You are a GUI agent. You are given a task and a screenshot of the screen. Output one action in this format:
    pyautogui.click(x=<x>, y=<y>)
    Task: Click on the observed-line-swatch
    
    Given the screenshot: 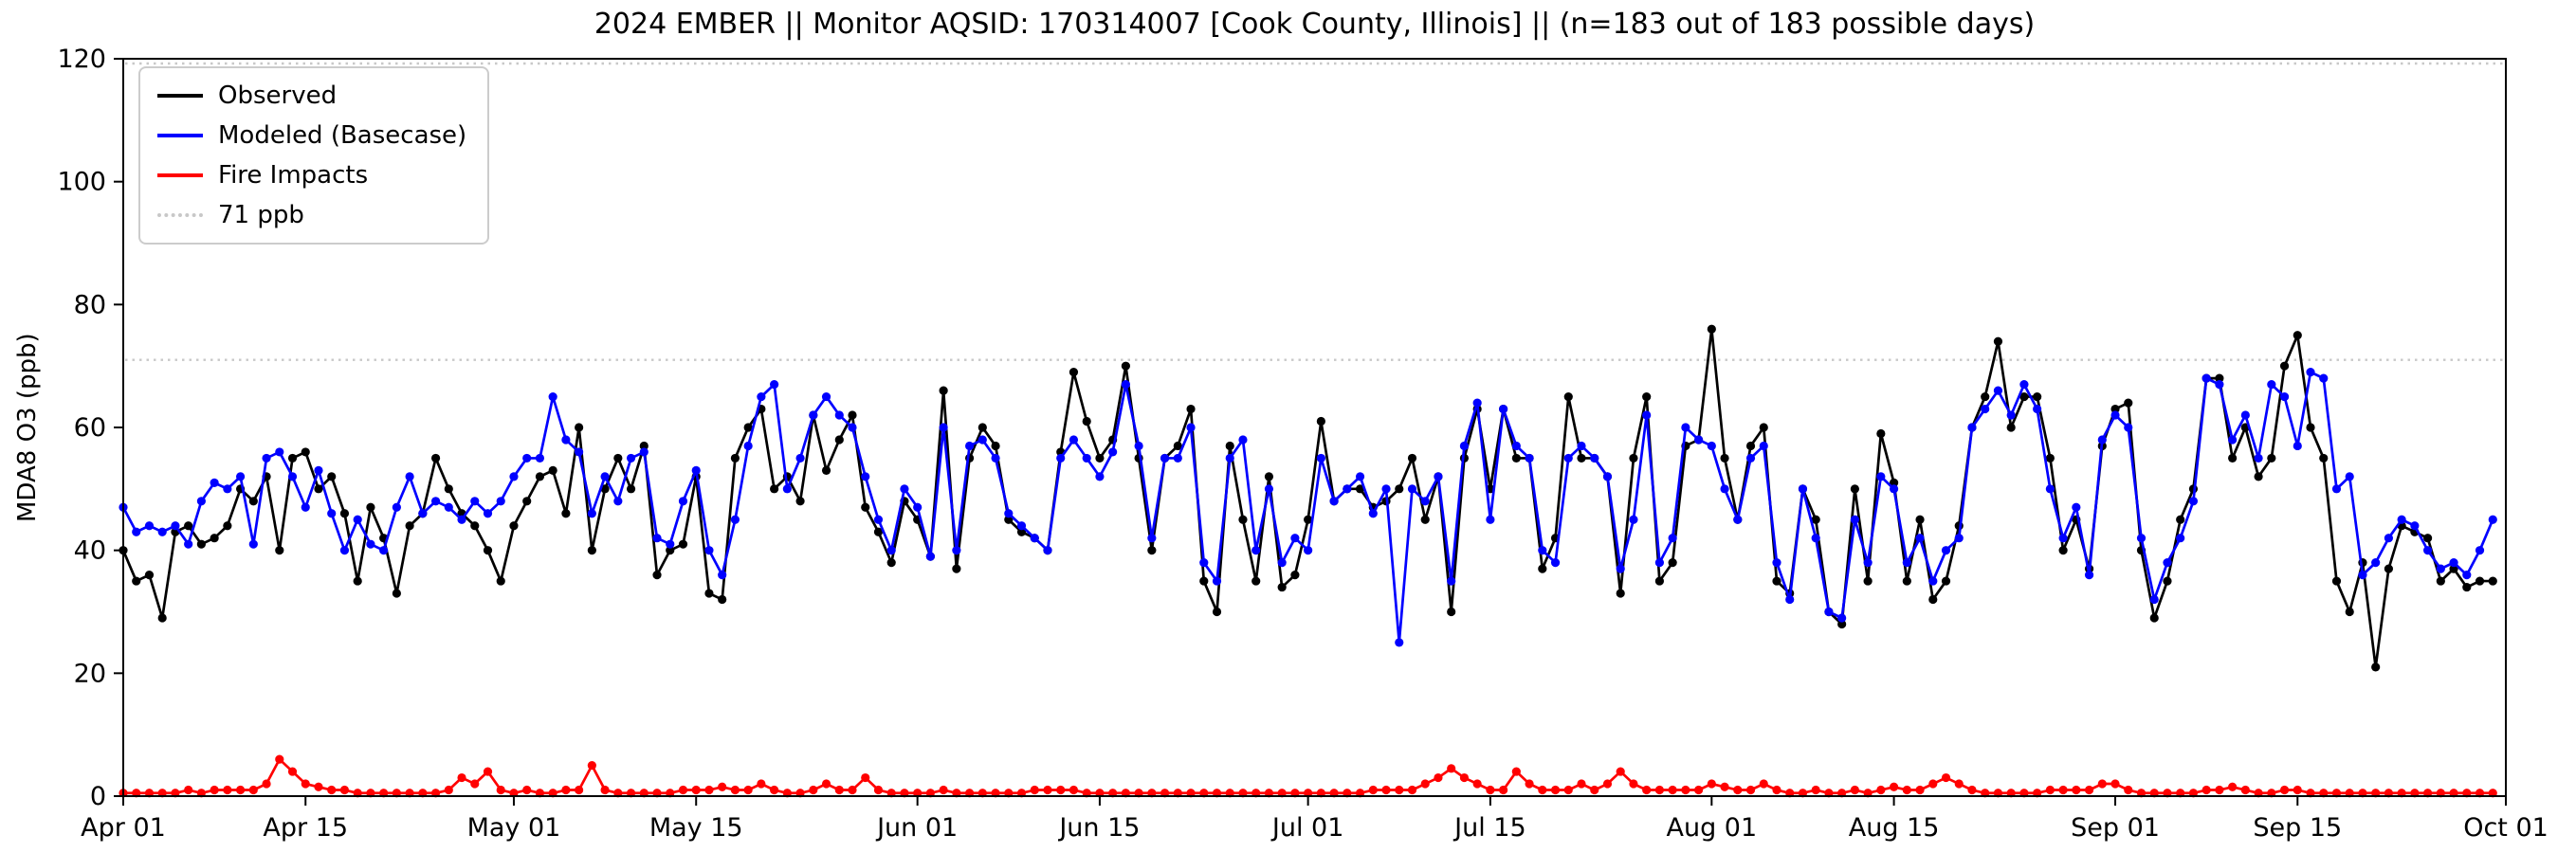 What is the action you would take?
    pyautogui.click(x=180, y=96)
    